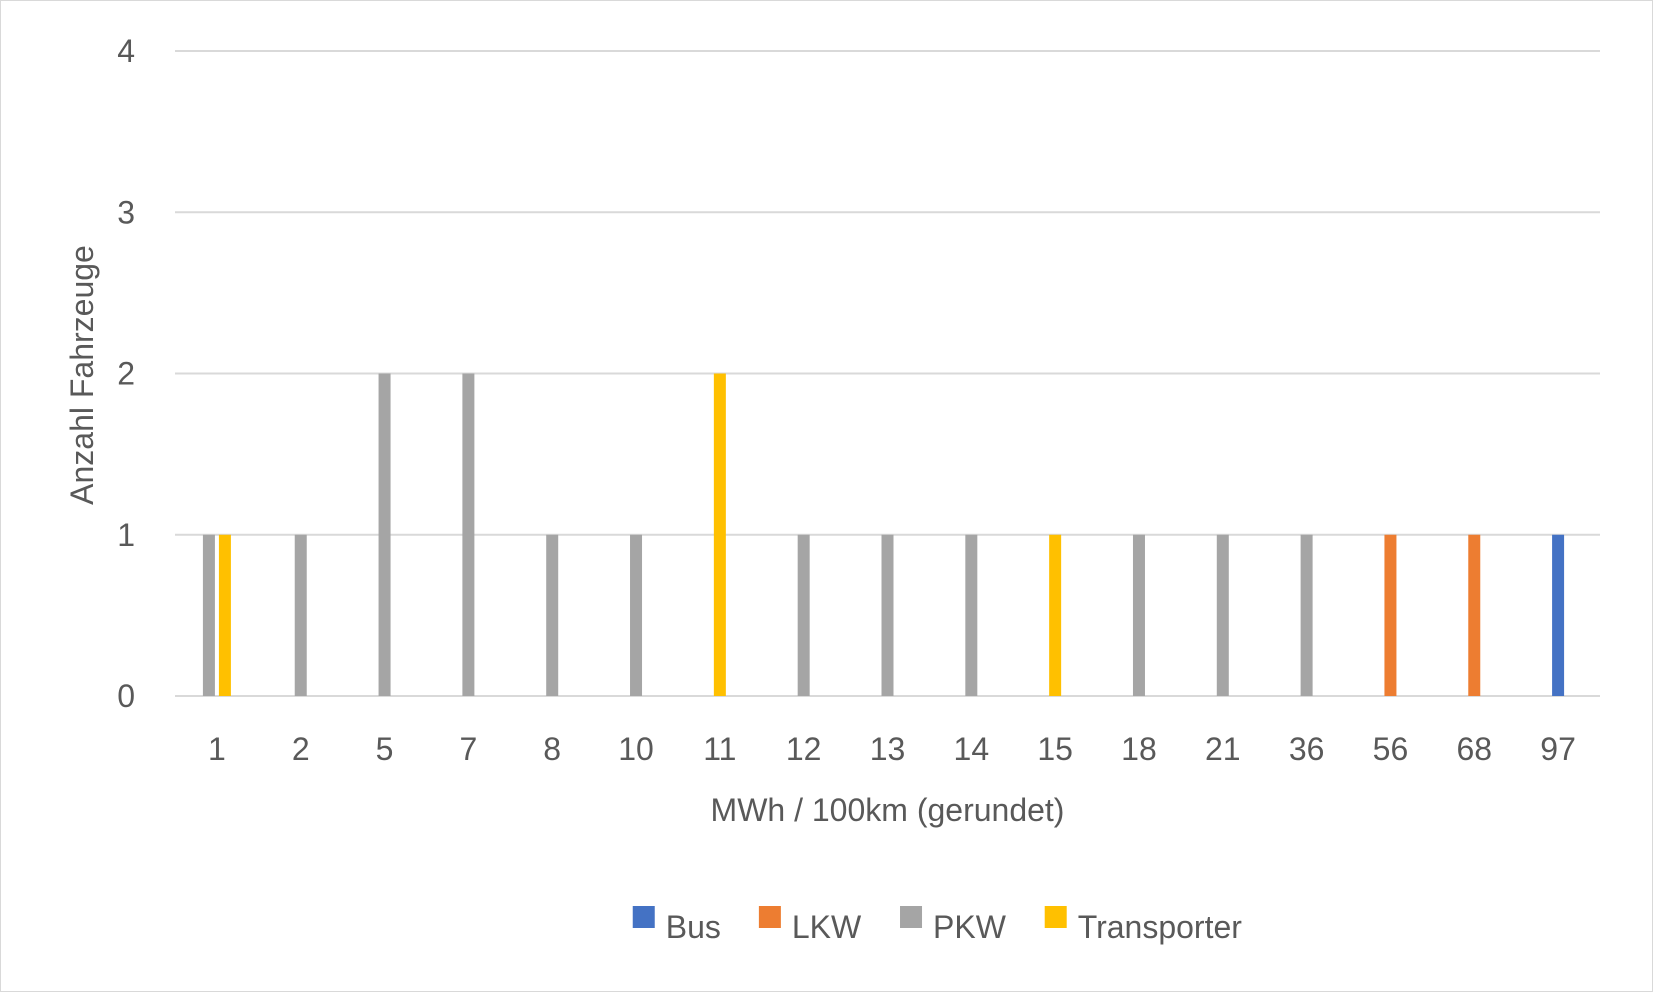  I want to click on y-axis-ticks: 0 1 2 3 4, so click(126, 373).